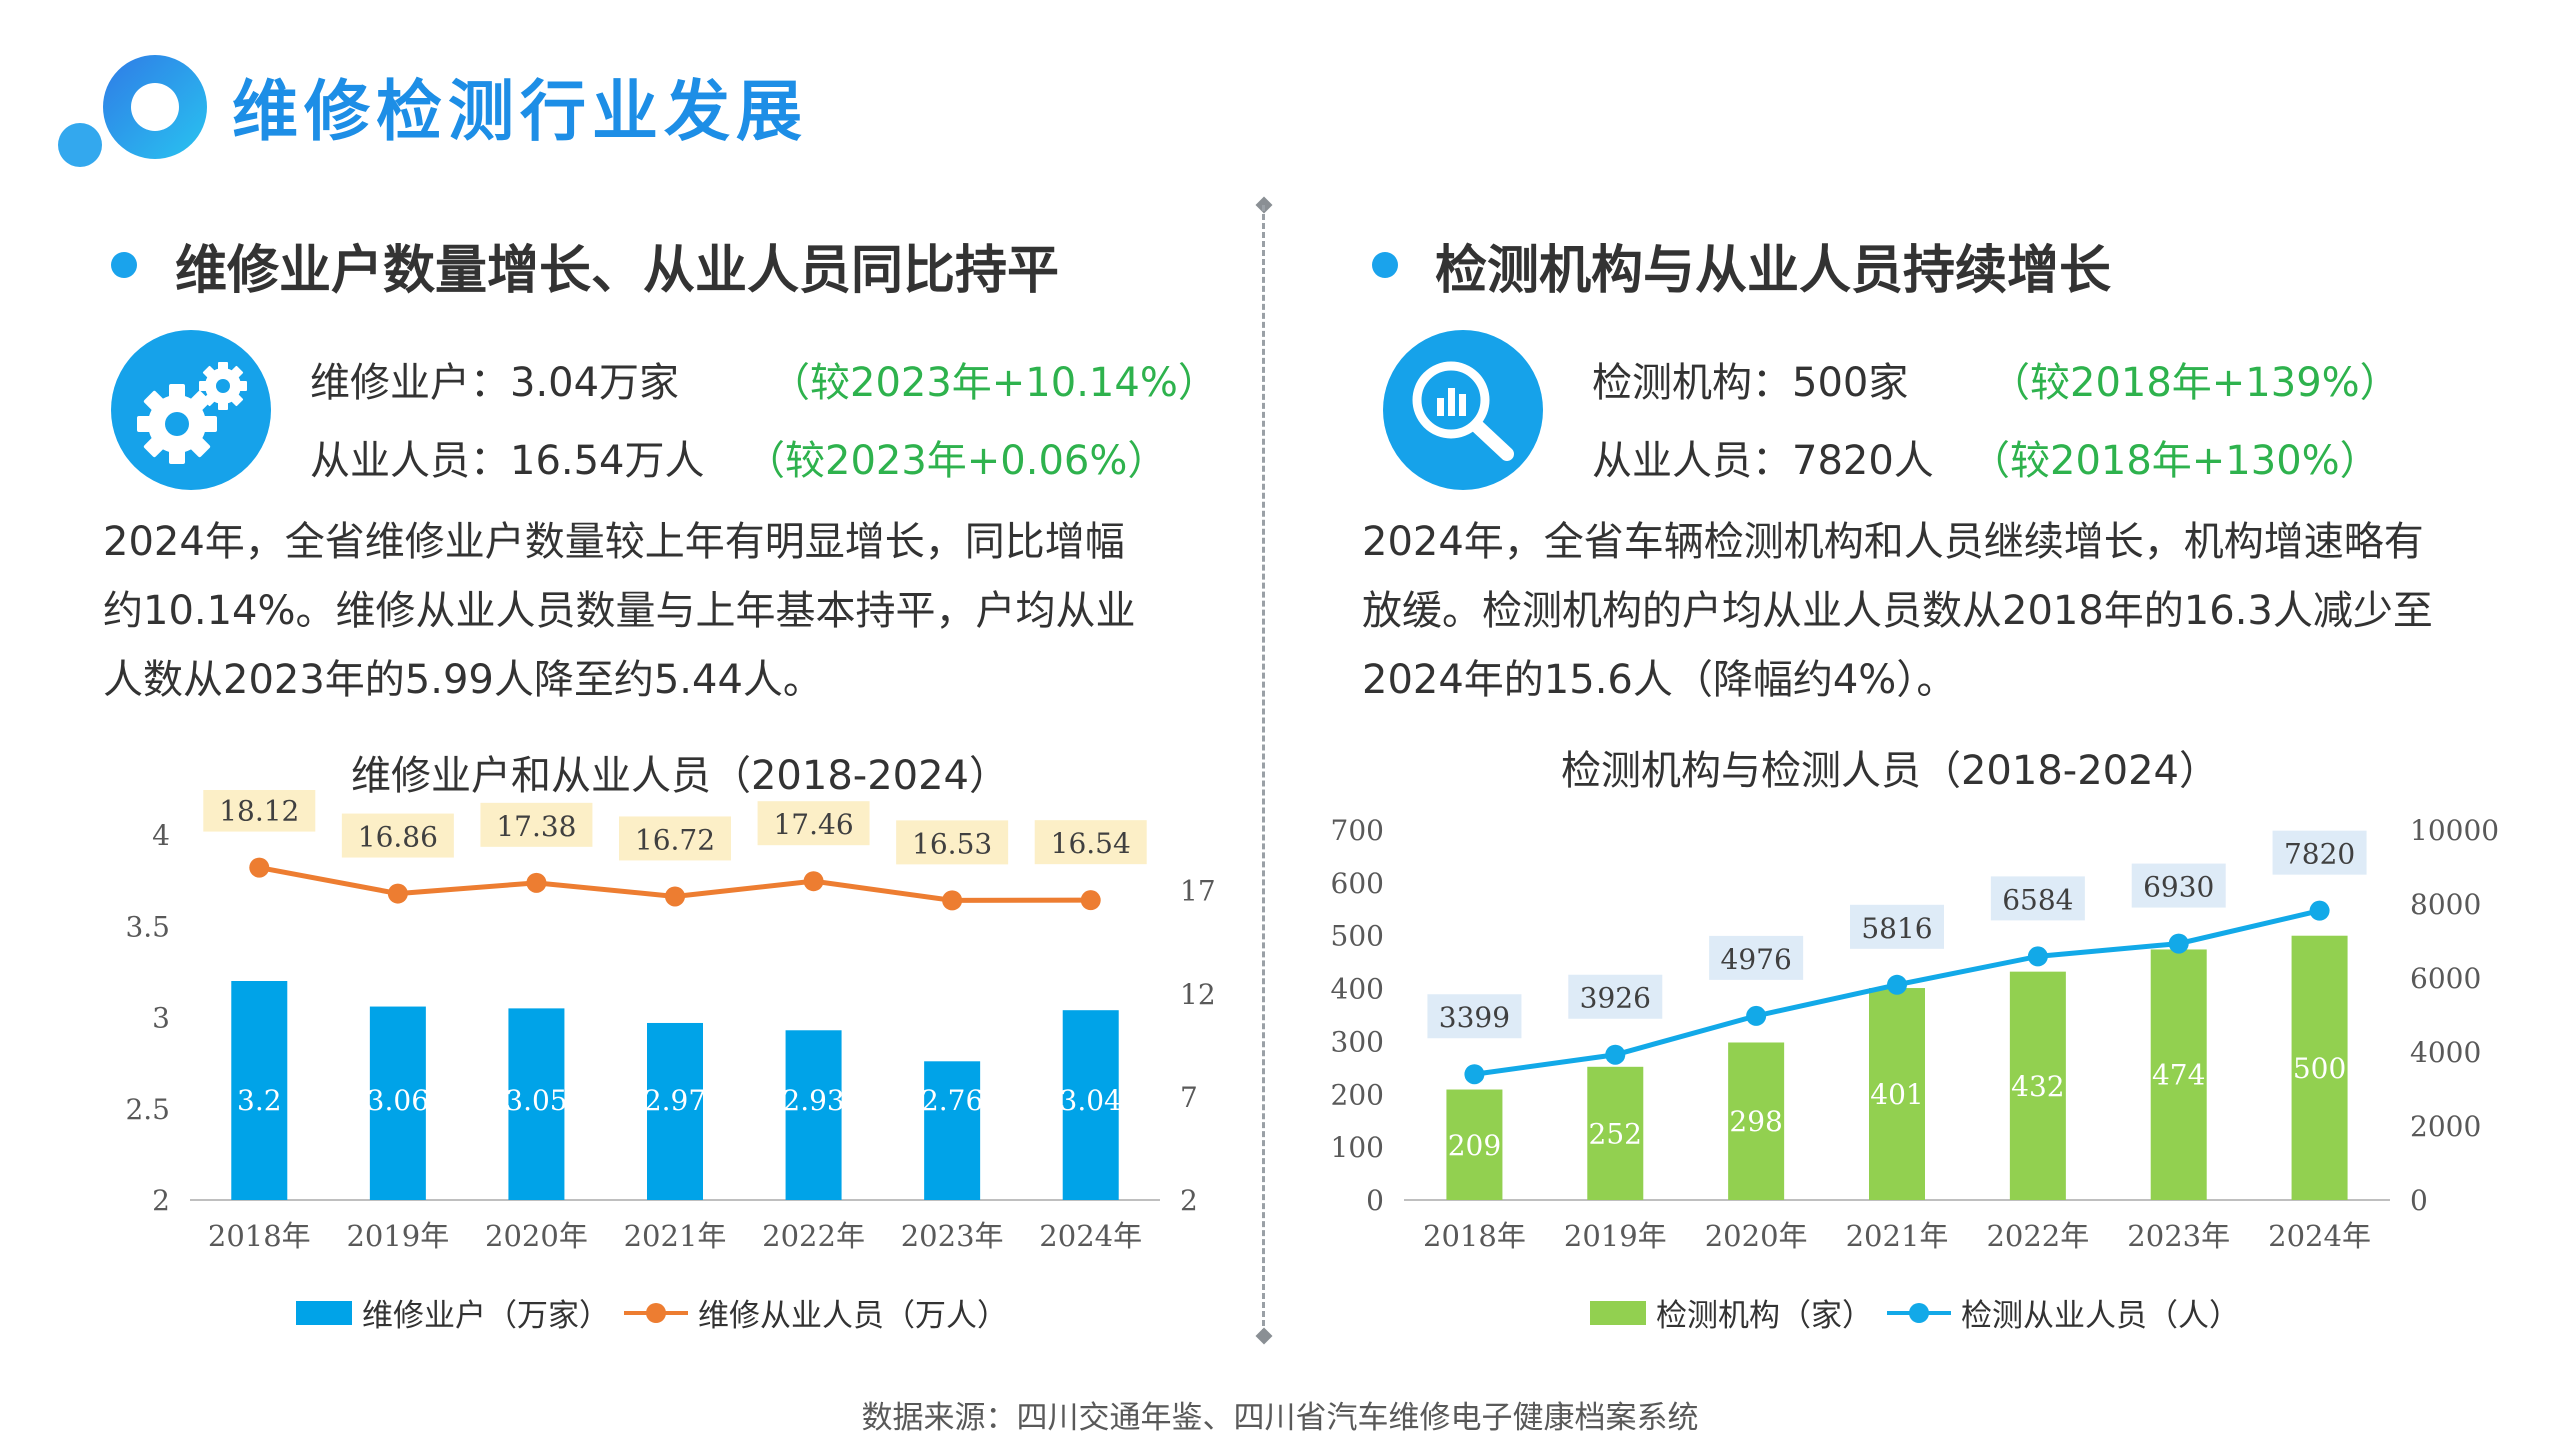 Image resolution: width=2560 pixels, height=1440 pixels. What do you see at coordinates (1357, 989) in the screenshot?
I see `y-left-tick-label: 400` at bounding box center [1357, 989].